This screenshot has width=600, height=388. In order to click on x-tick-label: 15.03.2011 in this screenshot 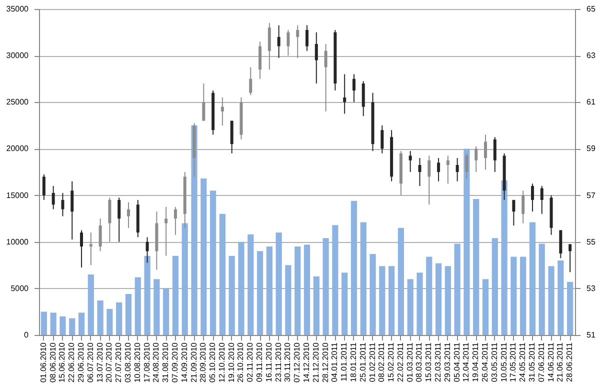, I will do `click(429, 362)`.